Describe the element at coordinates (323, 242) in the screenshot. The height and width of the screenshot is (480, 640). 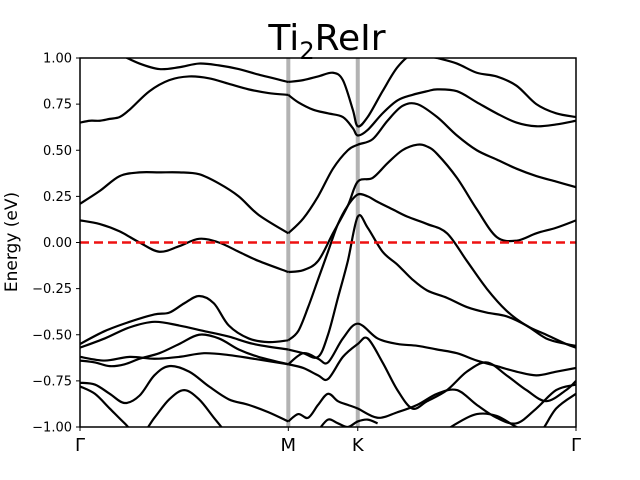
I see `high-symmetry-lines` at that location.